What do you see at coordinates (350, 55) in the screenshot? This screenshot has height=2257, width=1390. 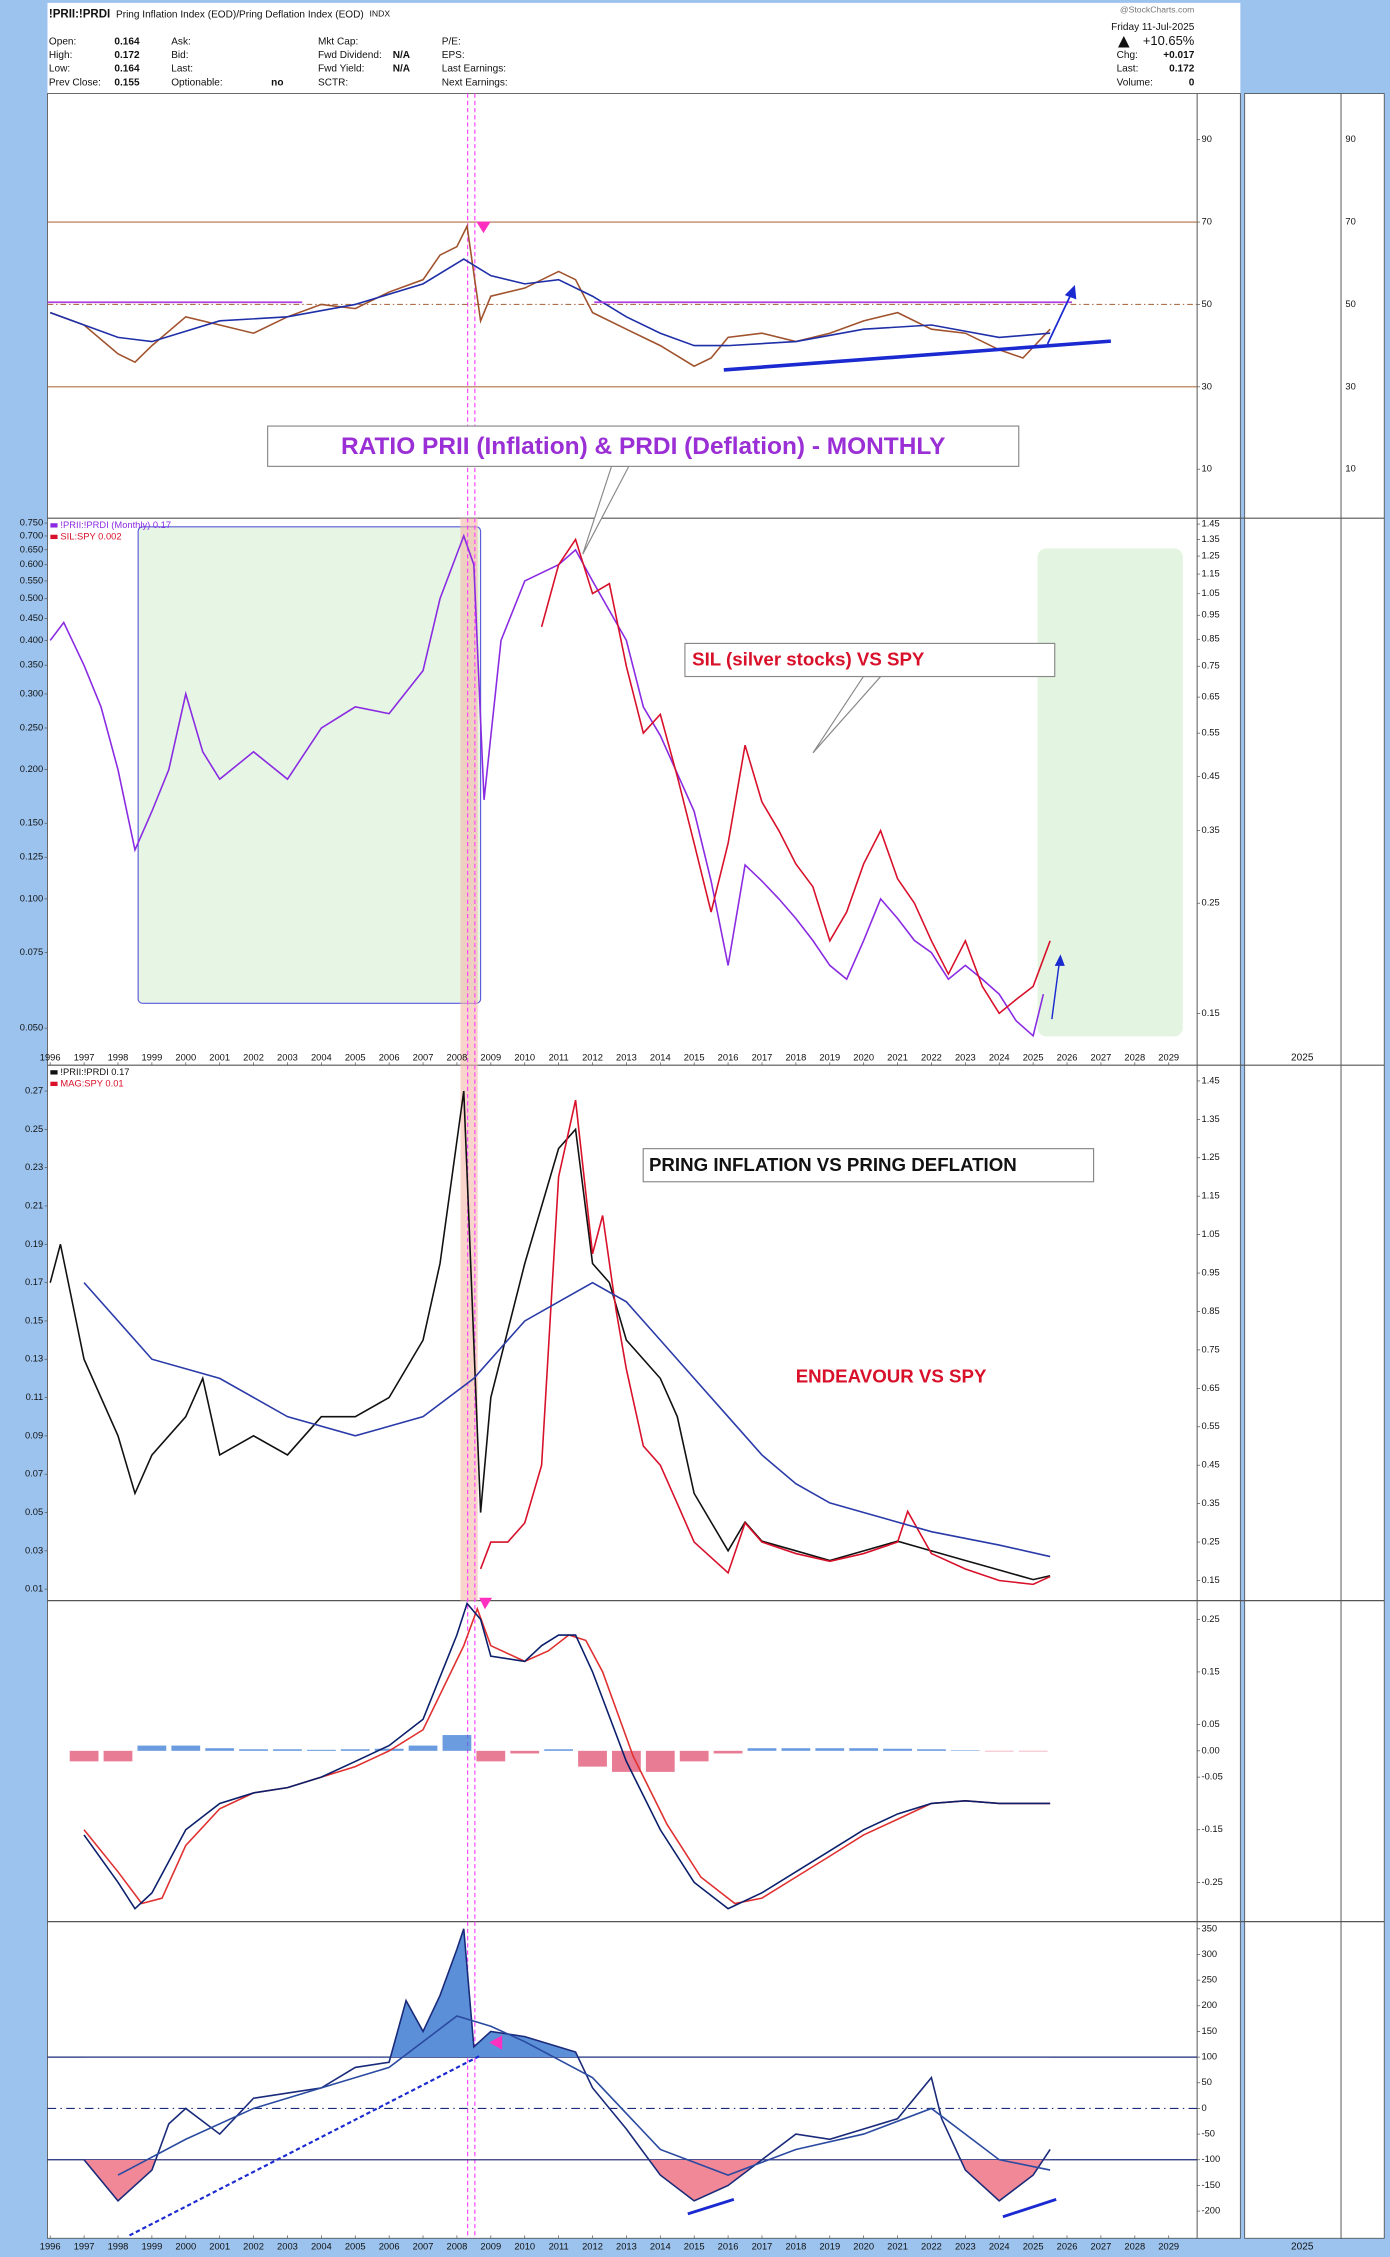 I see `field-label: Fwd Dividend:` at bounding box center [350, 55].